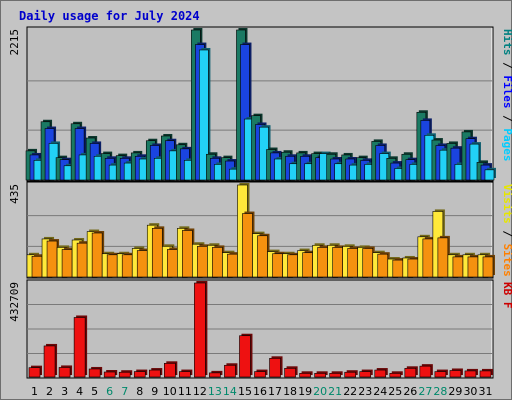 The height and width of the screenshot is (401, 512). I want to click on day-label-8: 8, so click(139, 391).